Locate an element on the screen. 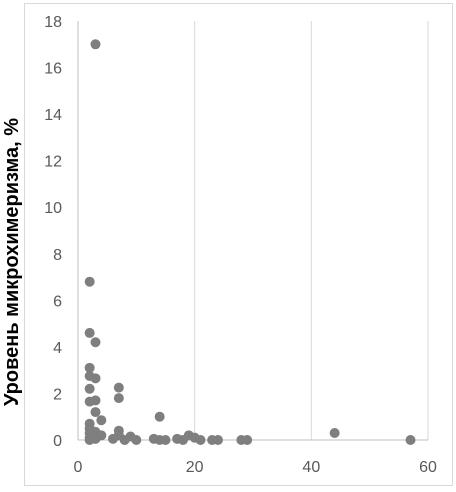  y-tick-label: 6 is located at coordinates (57, 301).